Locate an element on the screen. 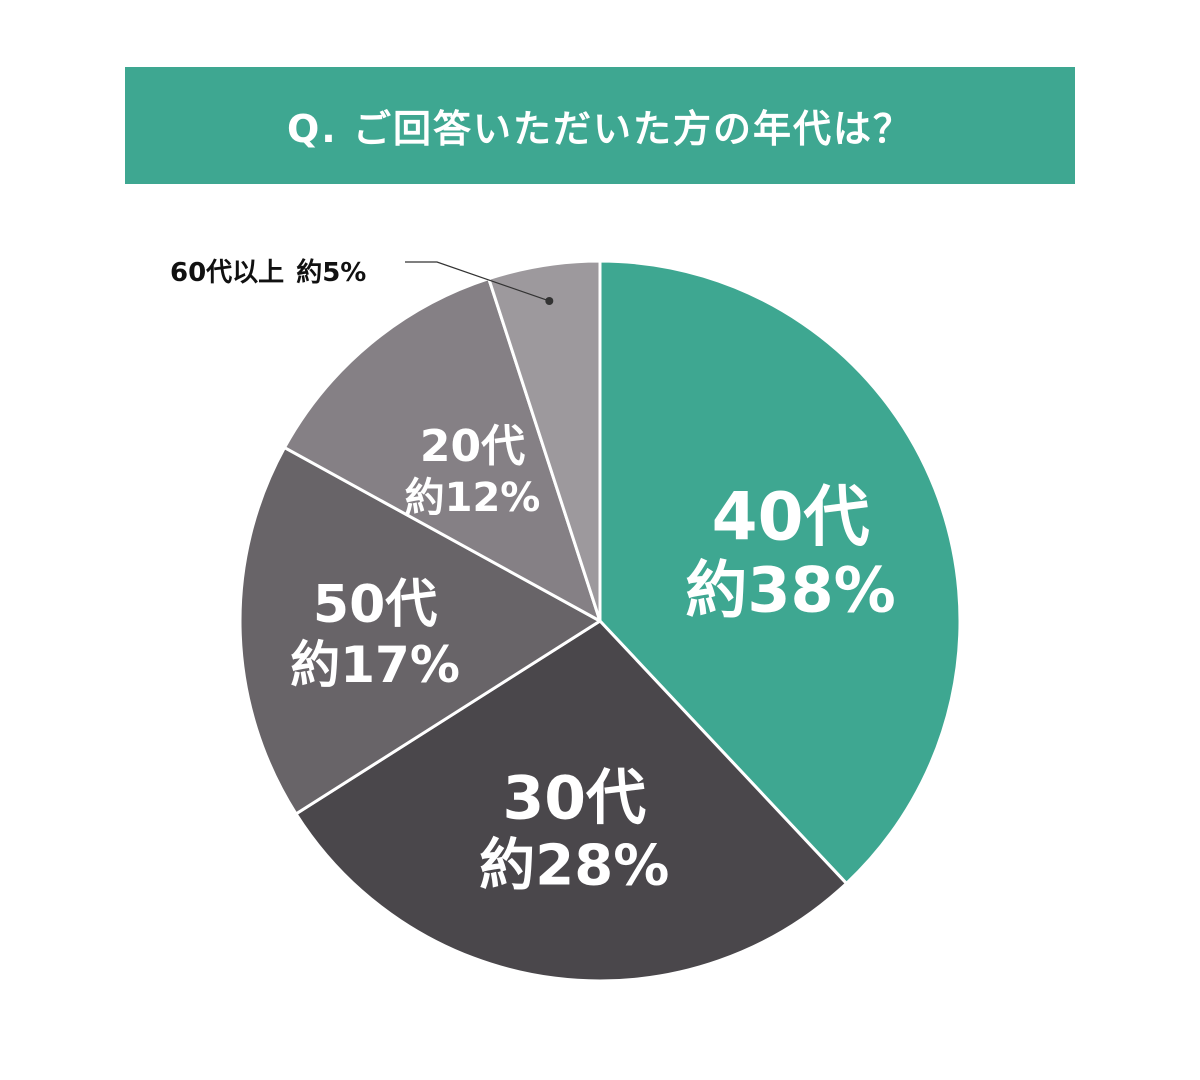  callout-leader-line is located at coordinates (477, 281).